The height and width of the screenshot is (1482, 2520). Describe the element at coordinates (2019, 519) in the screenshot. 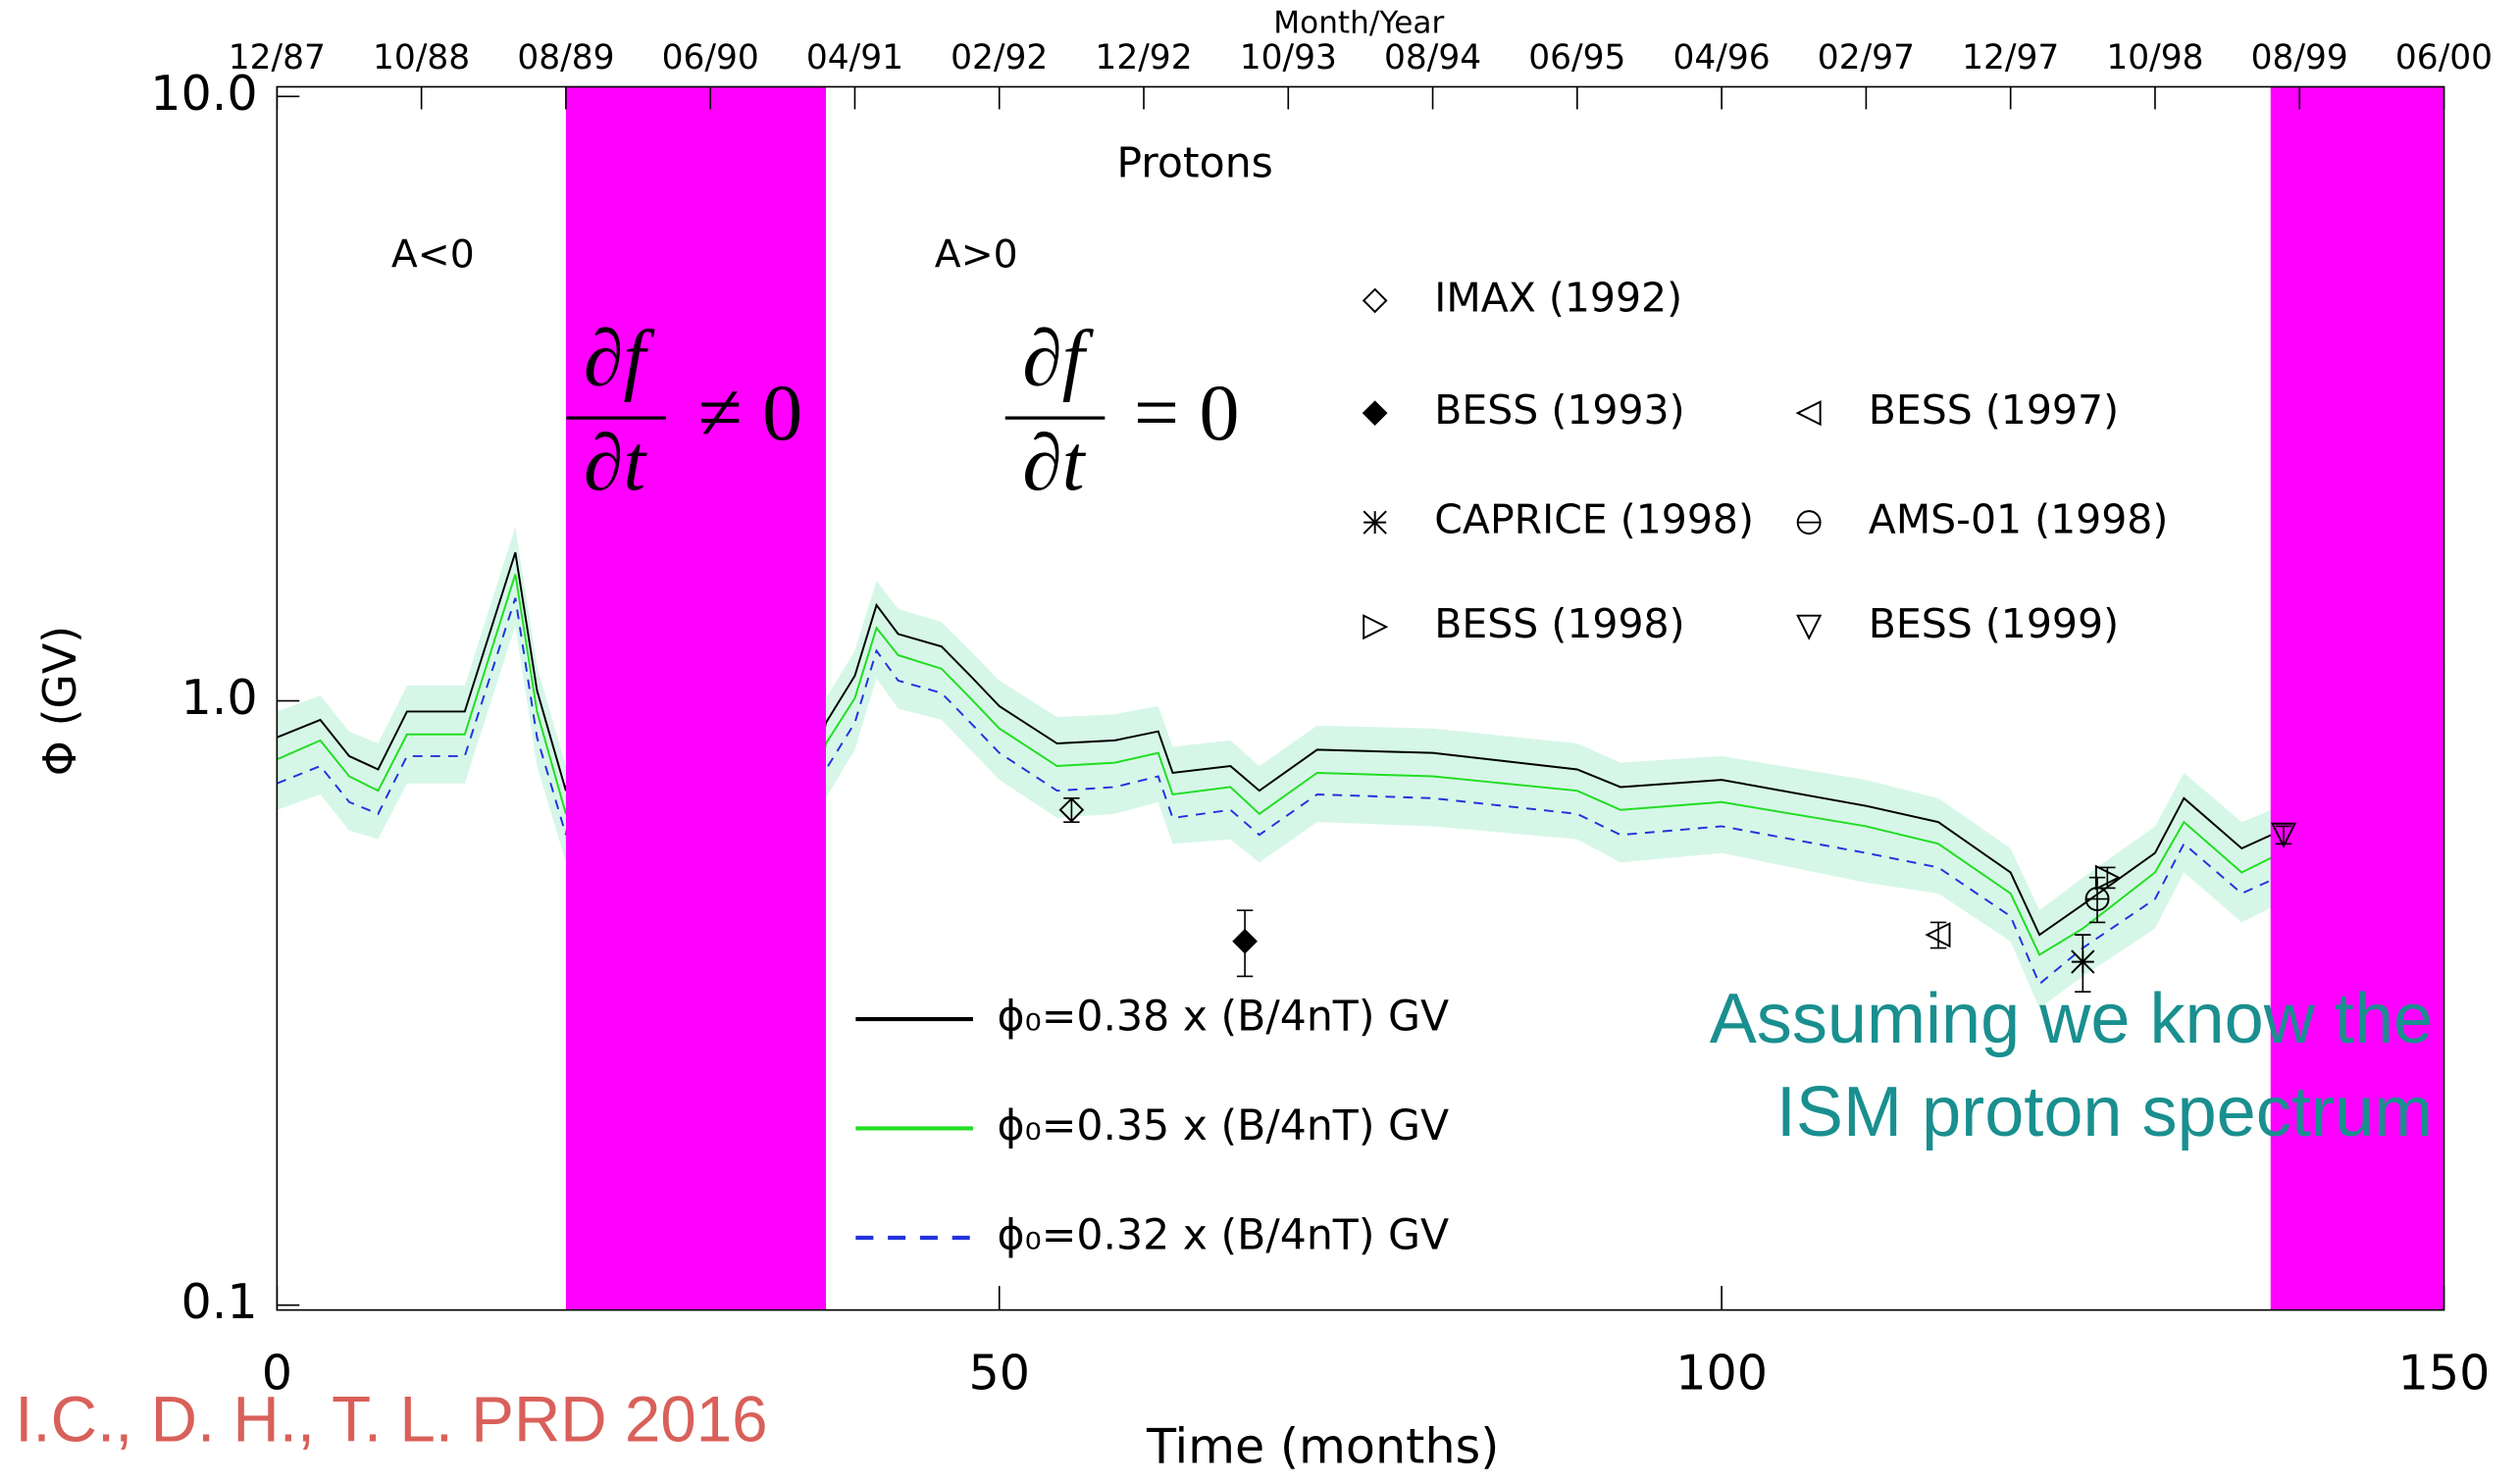

I see `legend-label: AMS-01 (1998)` at that location.